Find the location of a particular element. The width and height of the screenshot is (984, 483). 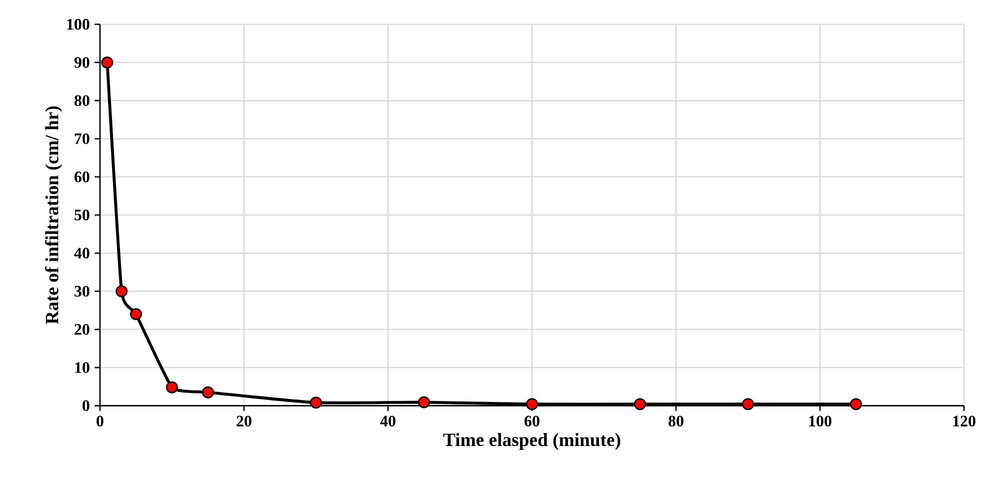

x-tick-label: 120 is located at coordinates (964, 421).